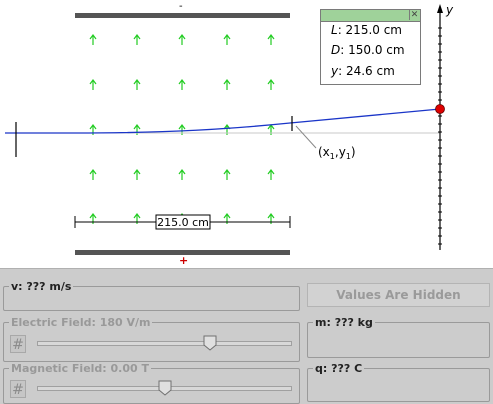 The height and width of the screenshot is (404, 493). What do you see at coordinates (181, 6) in the screenshot?
I see `top-plate-sign: -` at bounding box center [181, 6].